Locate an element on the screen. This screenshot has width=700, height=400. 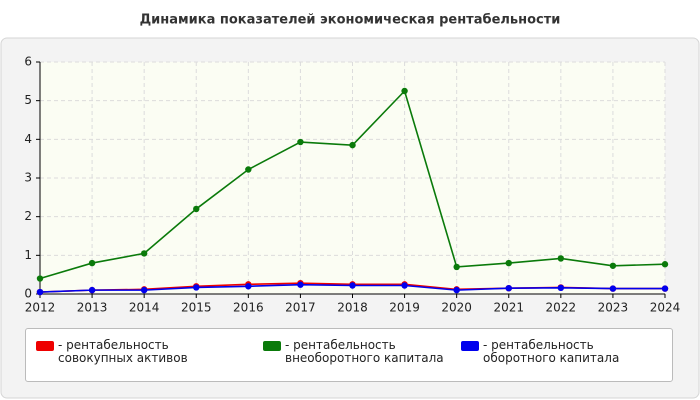
legend-label: - рентабельность оборотного капитала is located at coordinates (551, 351).